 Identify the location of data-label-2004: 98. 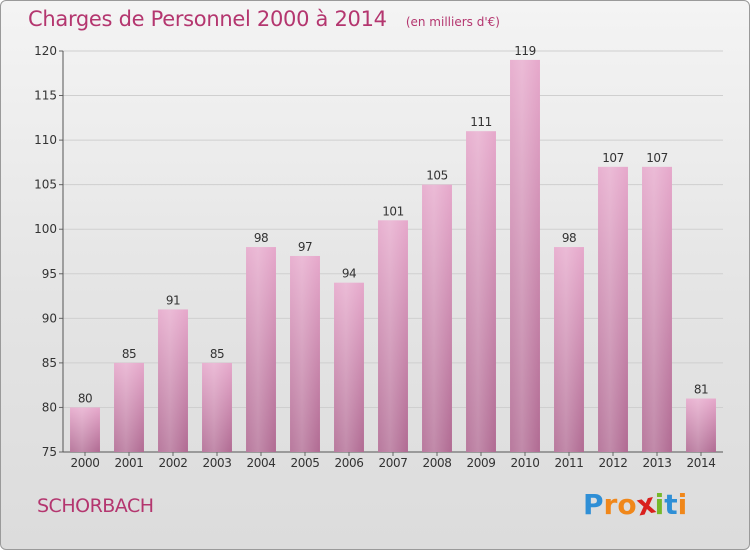
(261, 238).